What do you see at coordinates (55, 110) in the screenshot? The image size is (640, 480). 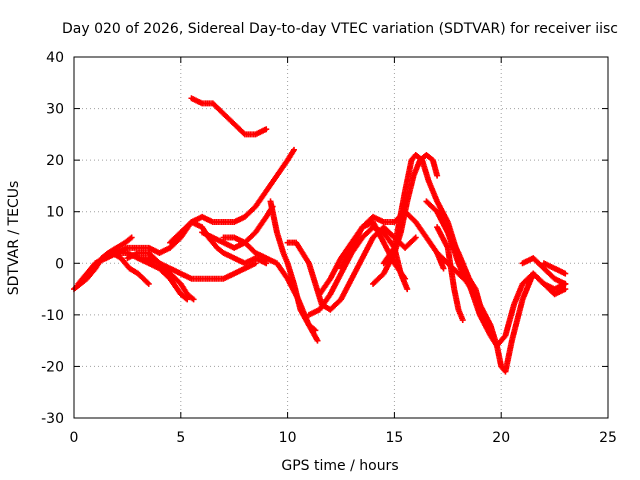 I see `y-tick-label: 30` at bounding box center [55, 110].